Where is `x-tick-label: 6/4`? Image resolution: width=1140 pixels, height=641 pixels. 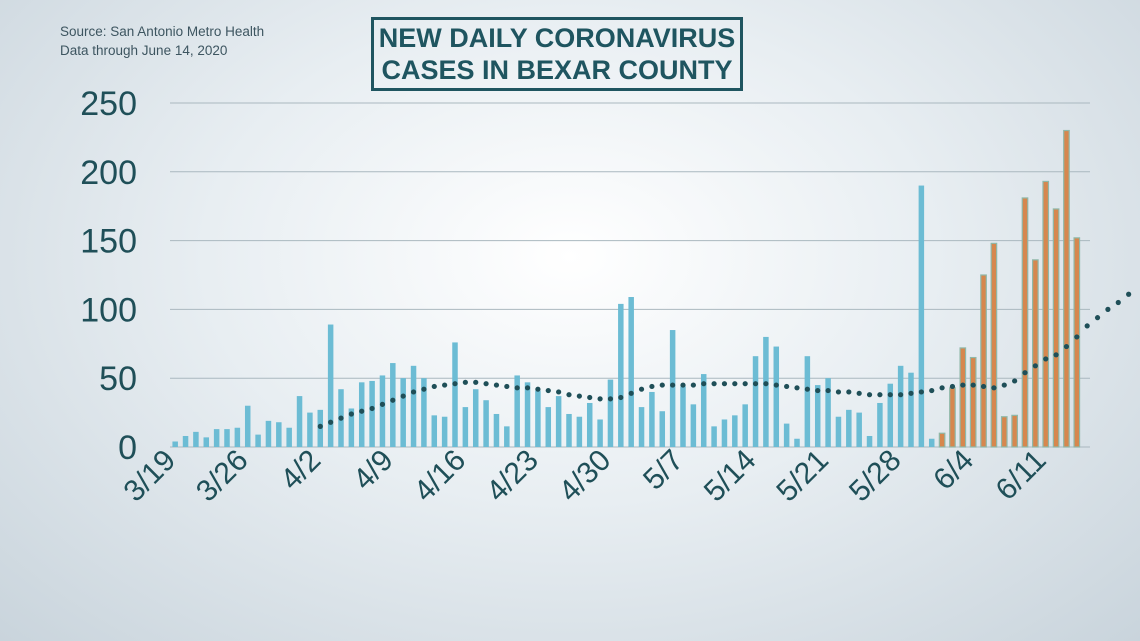
x-tick-label: 6/4 is located at coordinates (953, 470).